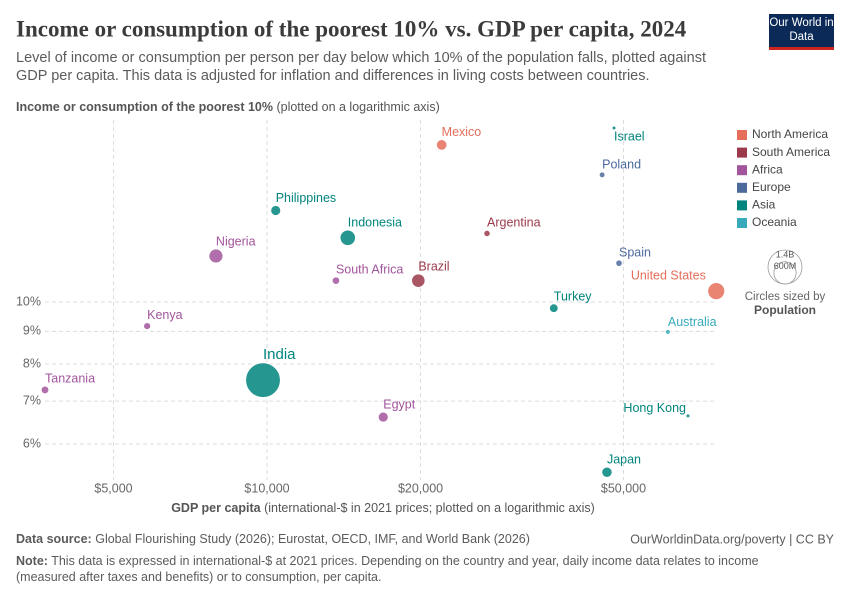  Describe the element at coordinates (774, 222) in the screenshot. I see `legend-label: Oceania` at that location.